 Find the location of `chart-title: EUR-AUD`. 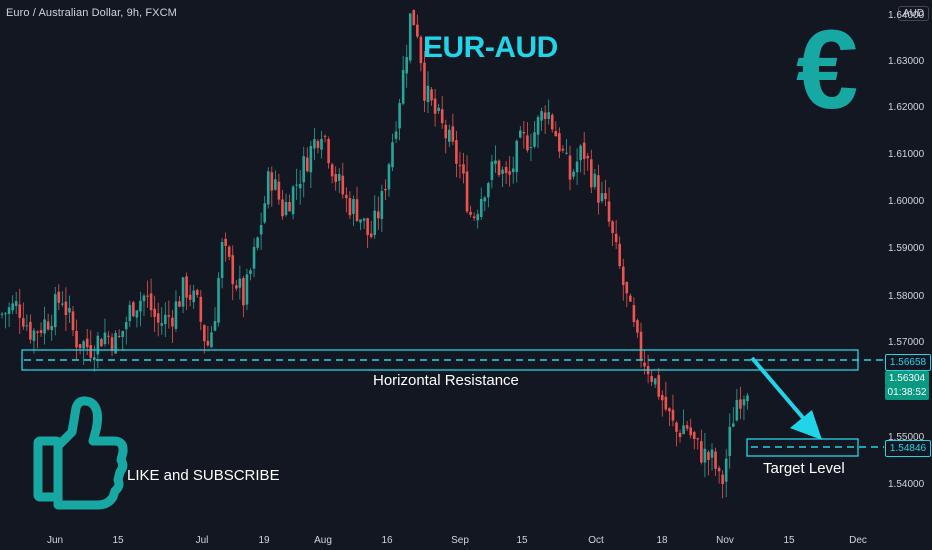

chart-title: EUR-AUD is located at coordinates (490, 47).